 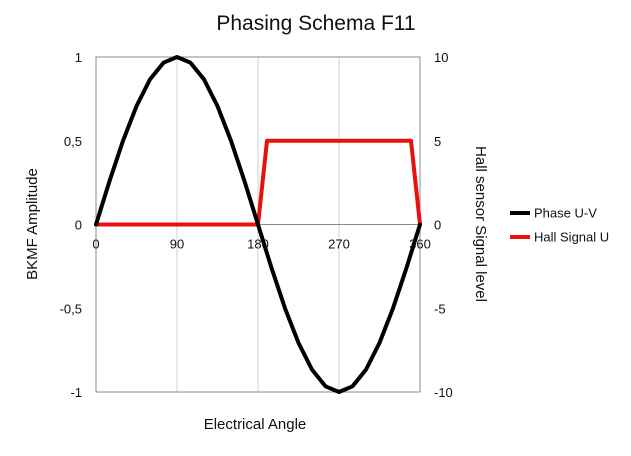 What do you see at coordinates (443, 225) in the screenshot?
I see `y2-axis-ticks: 10 5 0 -5 -10` at bounding box center [443, 225].